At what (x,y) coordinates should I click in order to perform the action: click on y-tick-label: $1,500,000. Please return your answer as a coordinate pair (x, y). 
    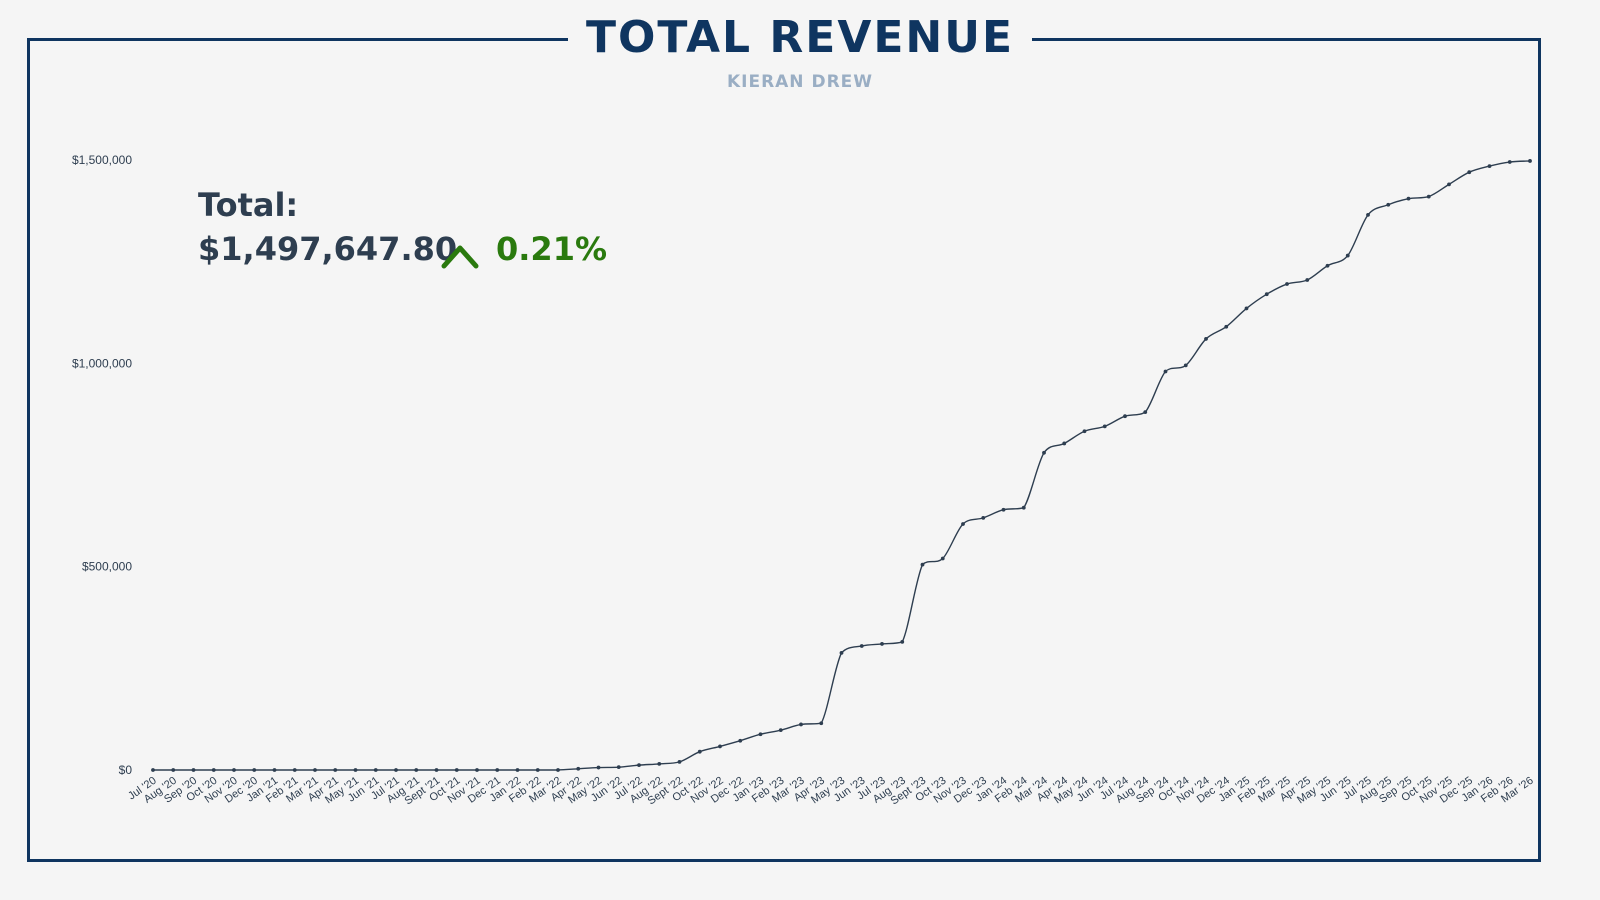
    Looking at the image, I should click on (102, 160).